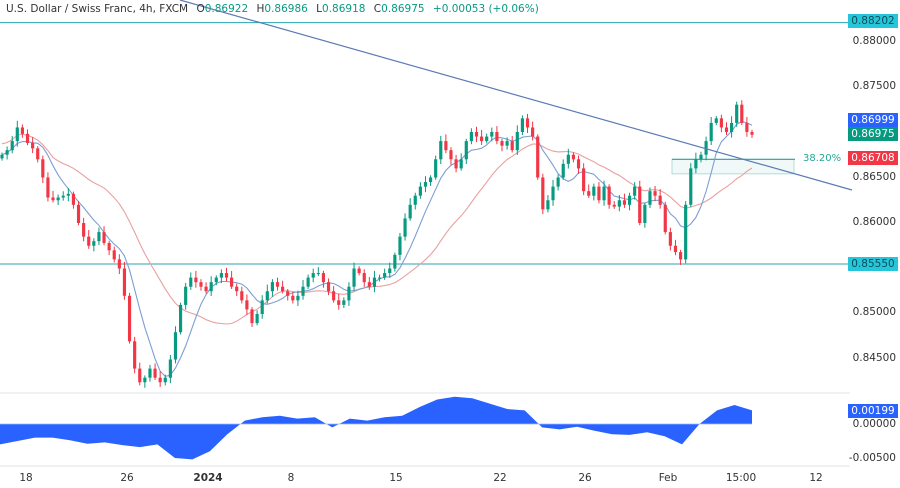 The width and height of the screenshot is (900, 488). What do you see at coordinates (585, 478) in the screenshot?
I see `time-label: 26` at bounding box center [585, 478].